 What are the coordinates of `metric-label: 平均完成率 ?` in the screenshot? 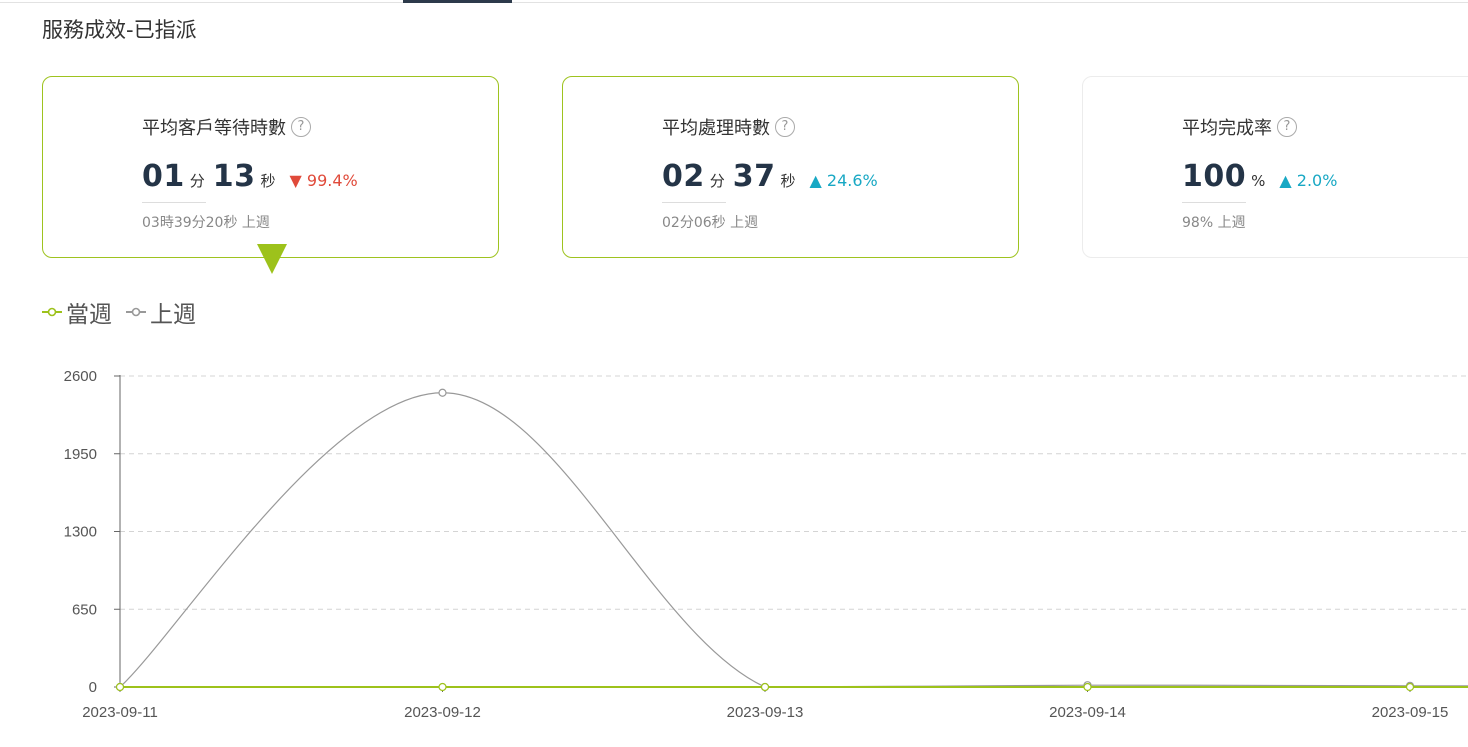 It's located at (1239, 127).